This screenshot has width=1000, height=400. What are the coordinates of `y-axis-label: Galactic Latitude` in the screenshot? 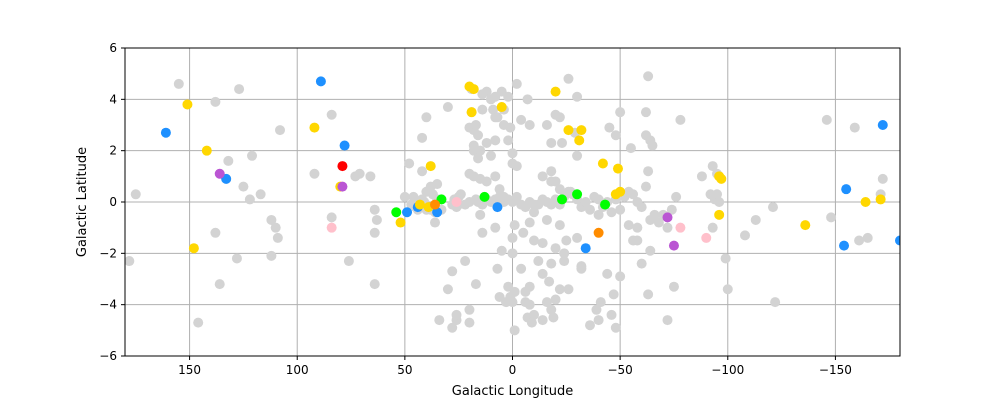 It's located at (82, 202).